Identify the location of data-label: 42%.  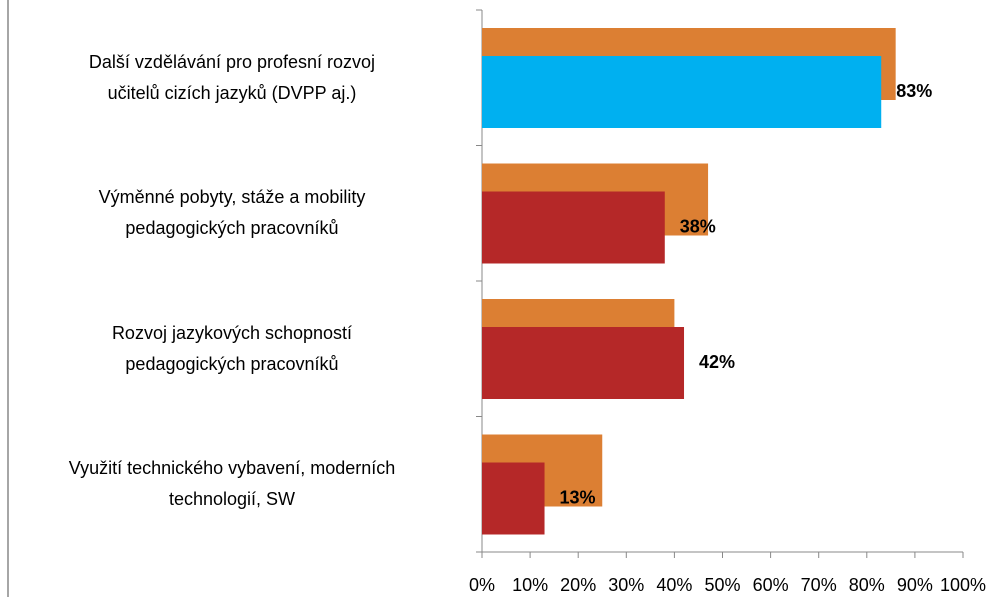
(717, 362).